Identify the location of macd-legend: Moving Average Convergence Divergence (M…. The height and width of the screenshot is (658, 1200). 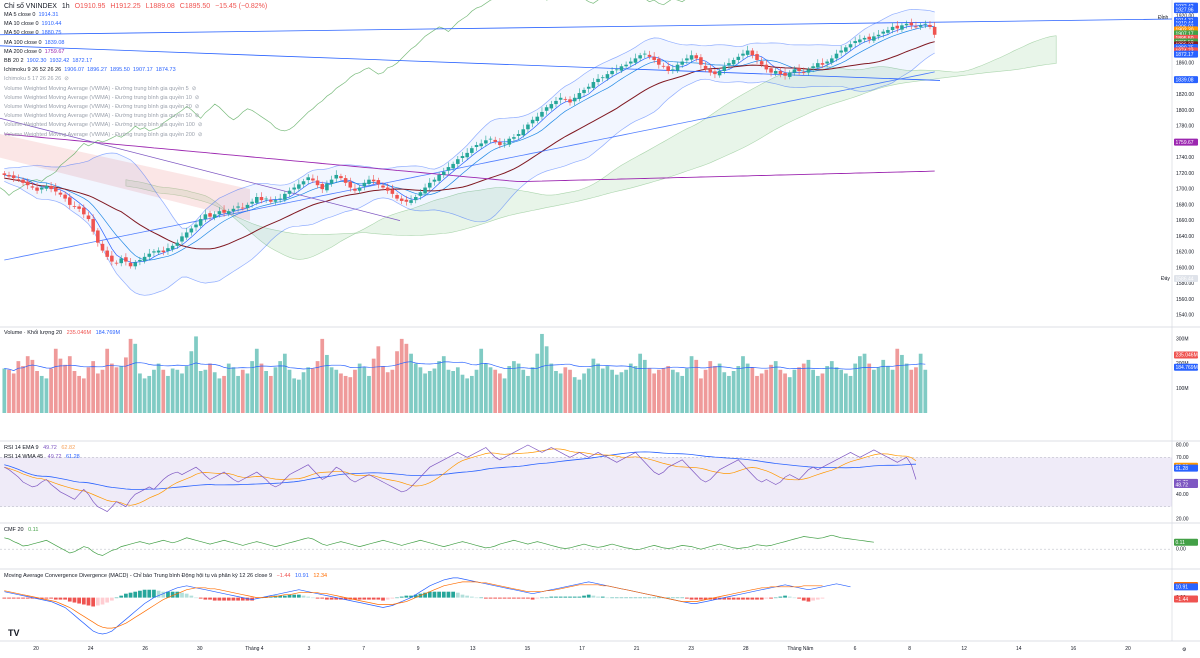
(167, 576).